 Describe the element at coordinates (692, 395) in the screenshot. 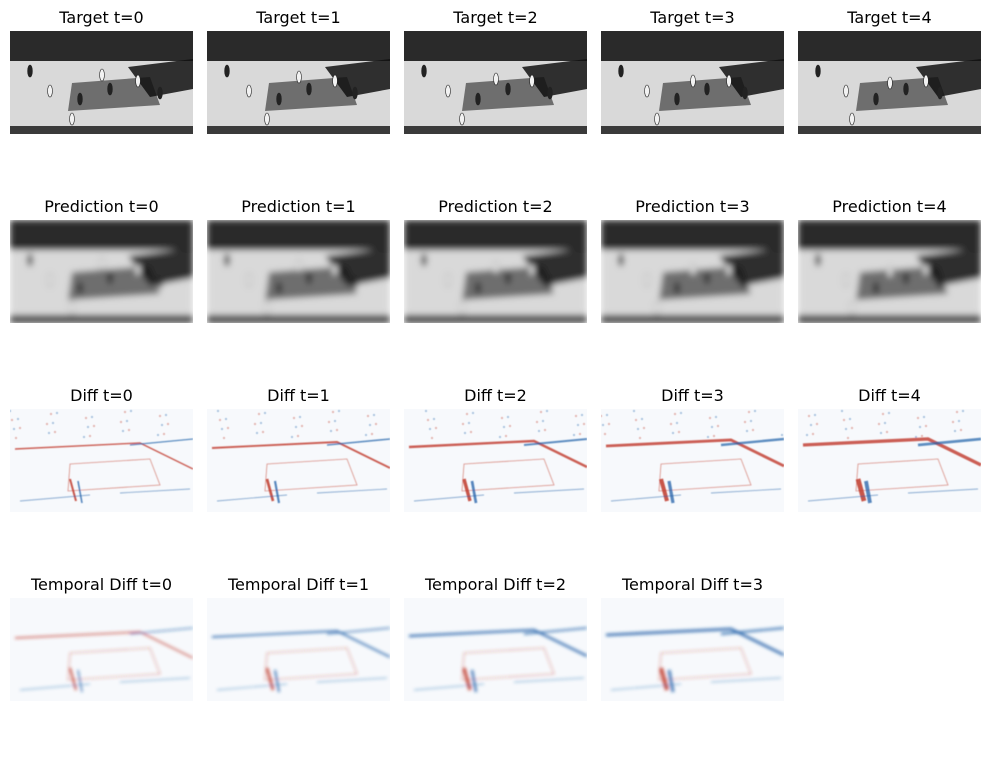

I see `panel-title: Diff t=3` at that location.